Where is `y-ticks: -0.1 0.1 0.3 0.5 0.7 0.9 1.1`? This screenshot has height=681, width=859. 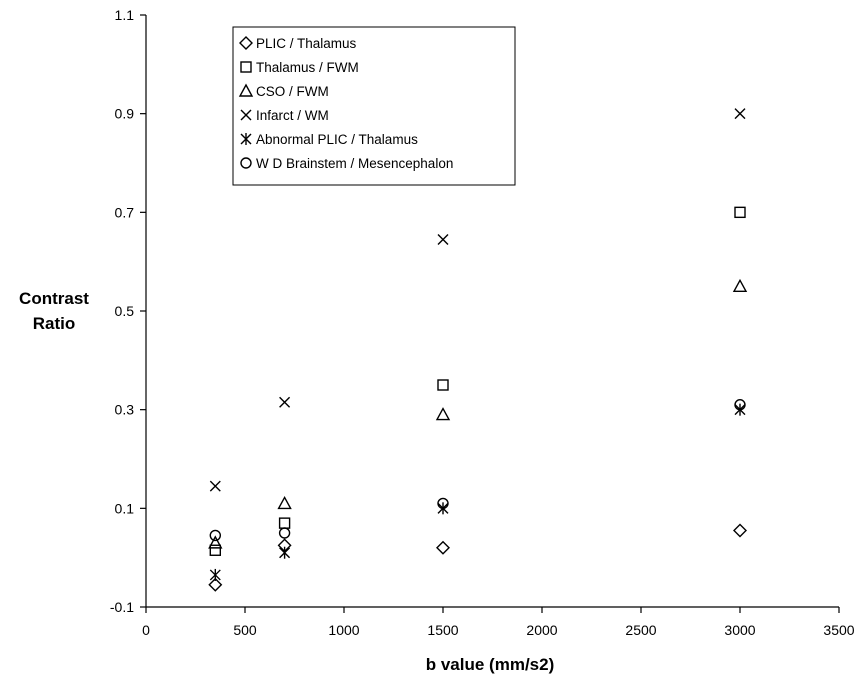
y-ticks: -0.1 0.1 0.3 0.5 0.7 0.9 1.1 is located at coordinates (128, 311).